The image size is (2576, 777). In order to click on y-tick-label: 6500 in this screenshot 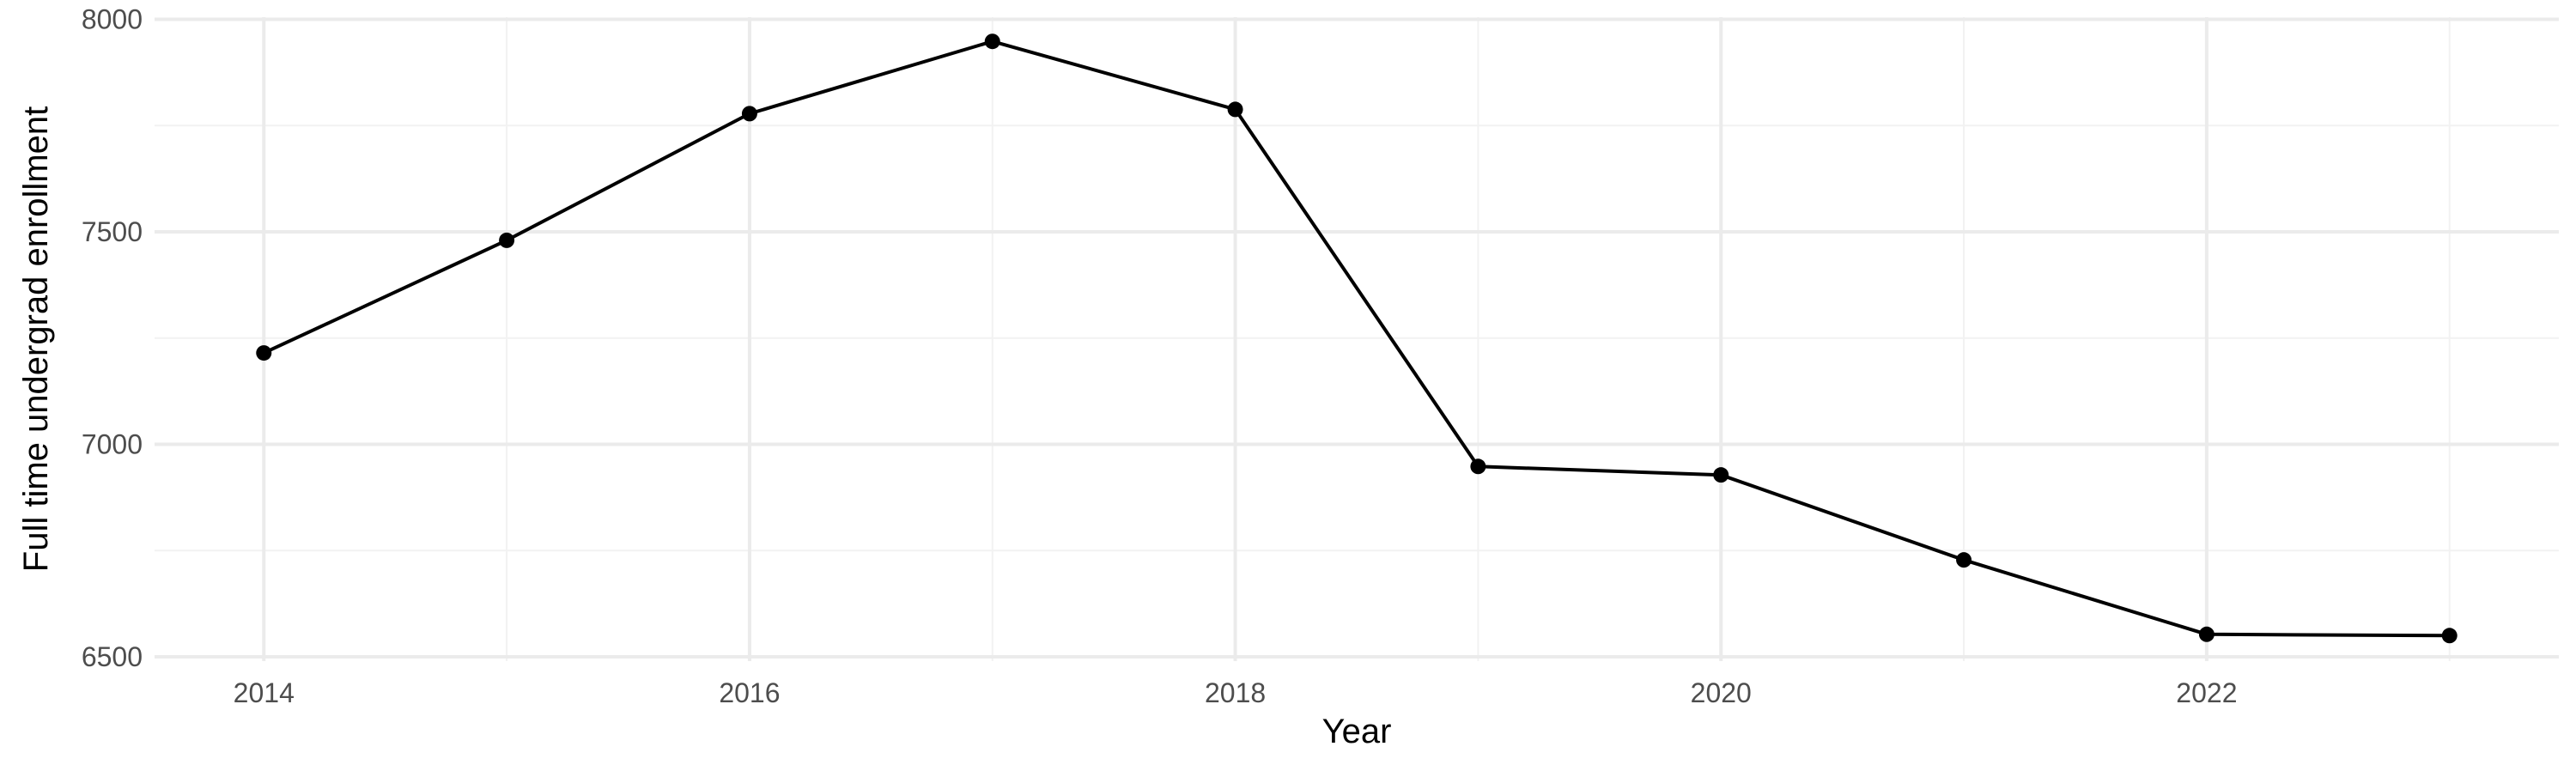, I will do `click(112, 656)`.